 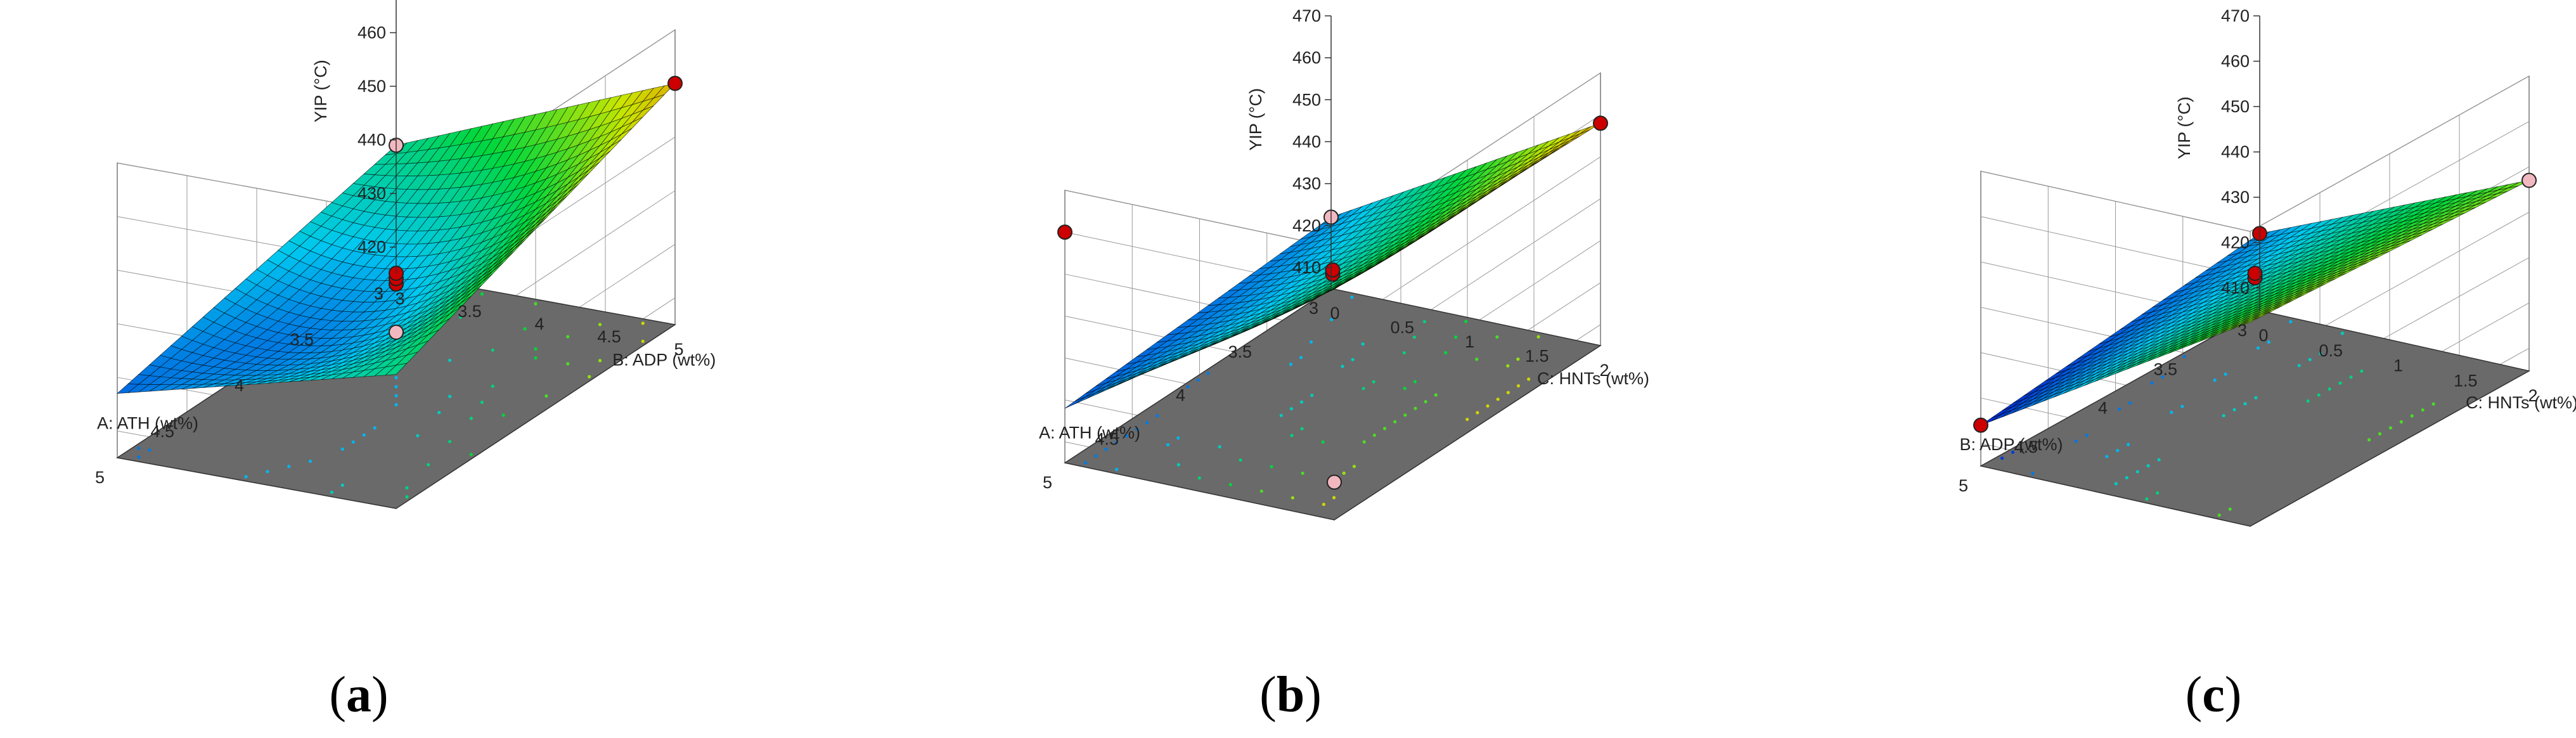 I want to click on x-tick-label: 4, so click(x=2103, y=408).